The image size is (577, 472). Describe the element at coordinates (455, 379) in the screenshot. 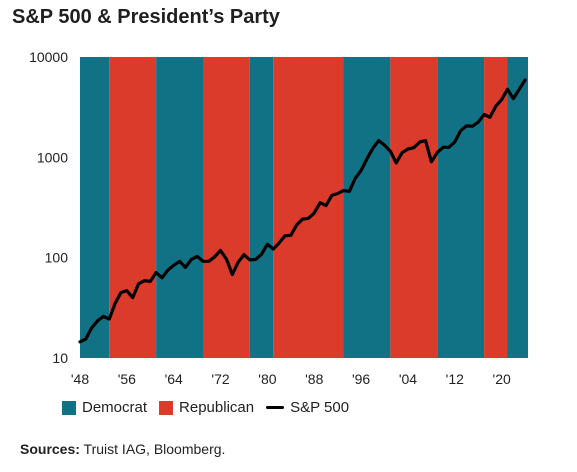

I see `x-tick-label: '12` at that location.